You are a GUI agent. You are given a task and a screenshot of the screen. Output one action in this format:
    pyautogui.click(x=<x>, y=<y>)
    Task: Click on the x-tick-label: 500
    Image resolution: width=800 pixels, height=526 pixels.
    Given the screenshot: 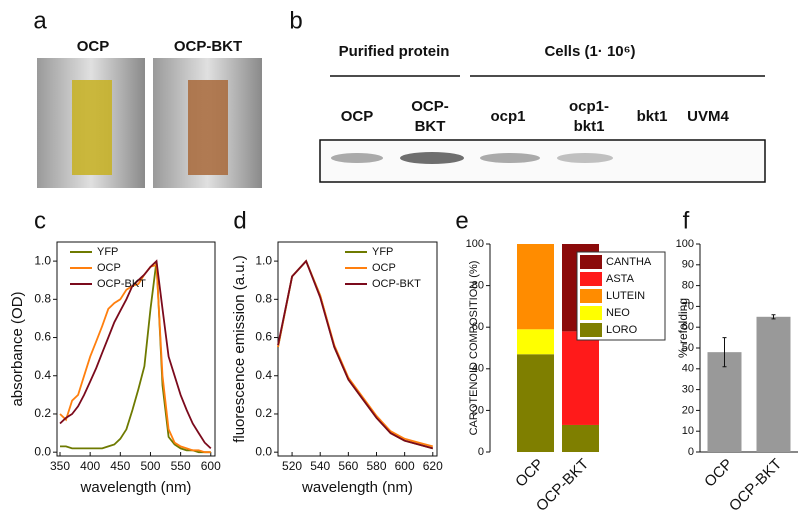 What is the action you would take?
    pyautogui.click(x=150, y=466)
    